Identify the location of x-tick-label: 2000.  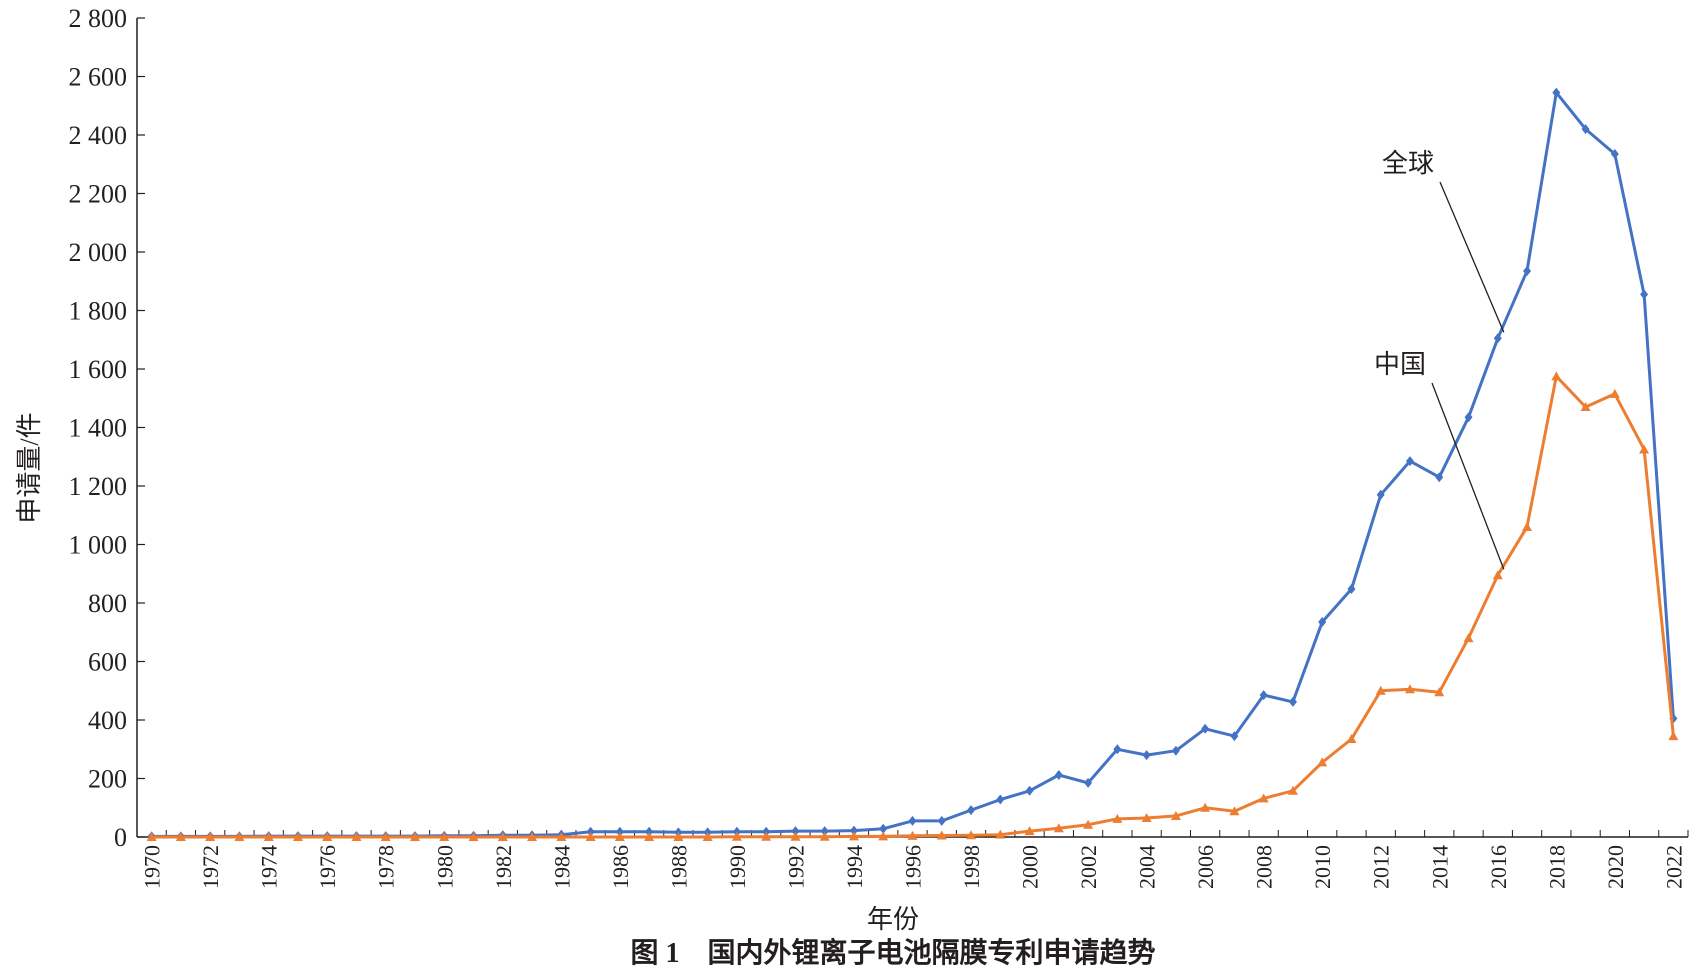
(1030, 867).